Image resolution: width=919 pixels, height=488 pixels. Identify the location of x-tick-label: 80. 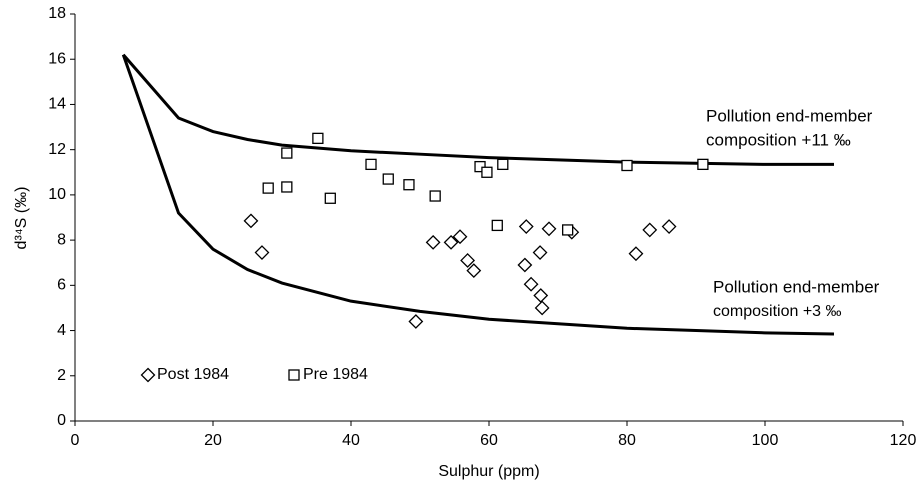
(627, 440).